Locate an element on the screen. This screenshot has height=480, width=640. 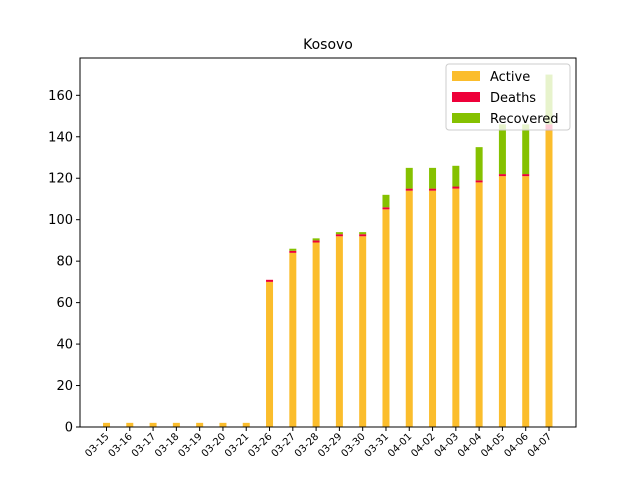
y-tick-label: 20 is located at coordinates (64, 386).